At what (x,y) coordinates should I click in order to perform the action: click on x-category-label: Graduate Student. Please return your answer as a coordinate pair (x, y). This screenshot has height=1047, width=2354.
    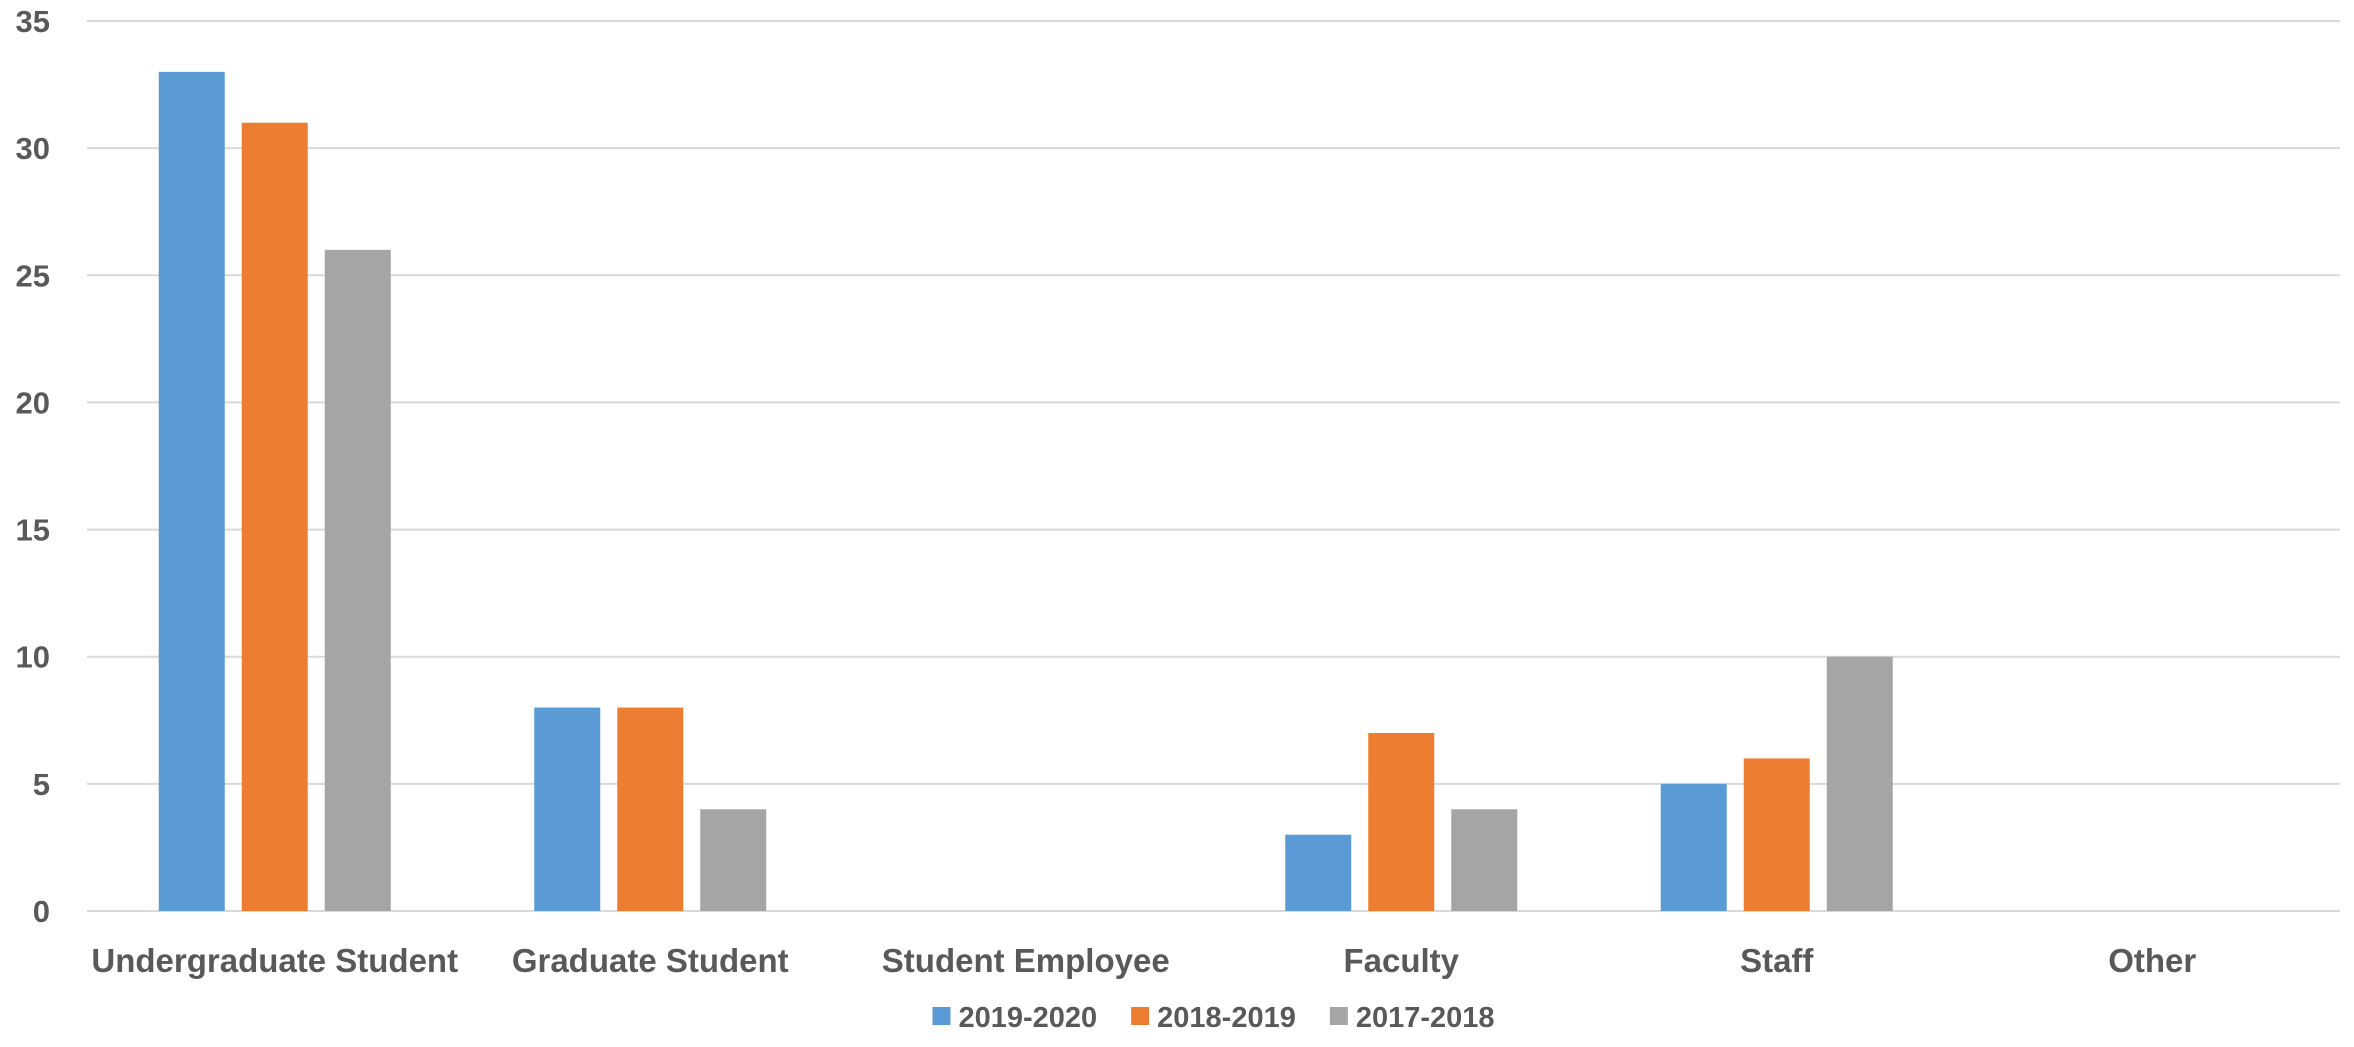
    Looking at the image, I should click on (650, 960).